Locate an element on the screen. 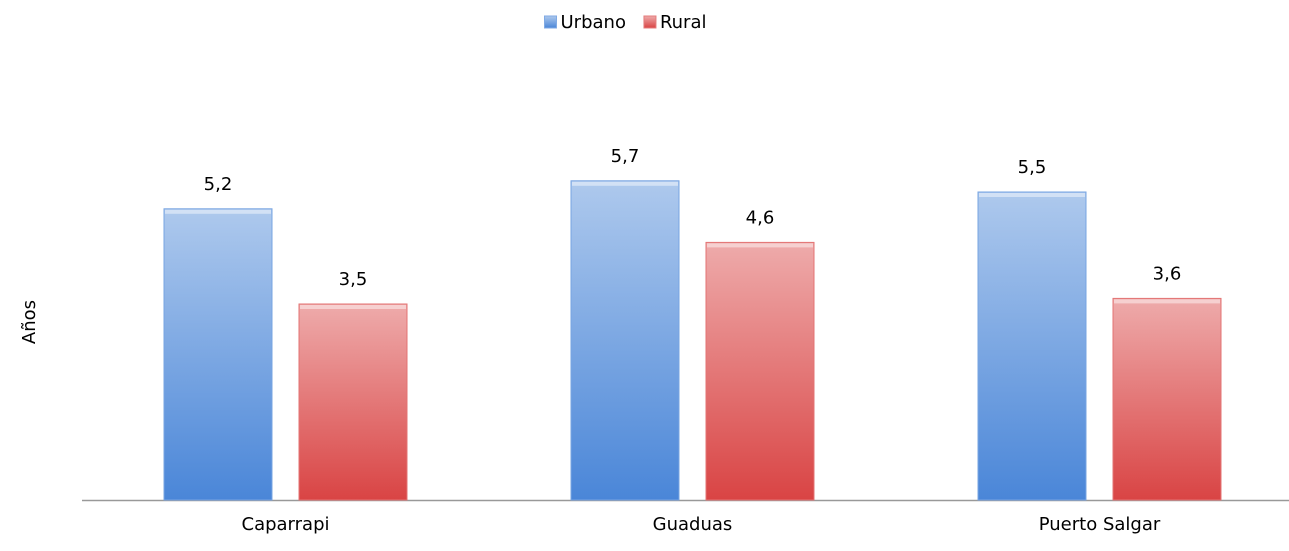 This screenshot has width=1289, height=551. data-label: 5,5 is located at coordinates (1032, 167).